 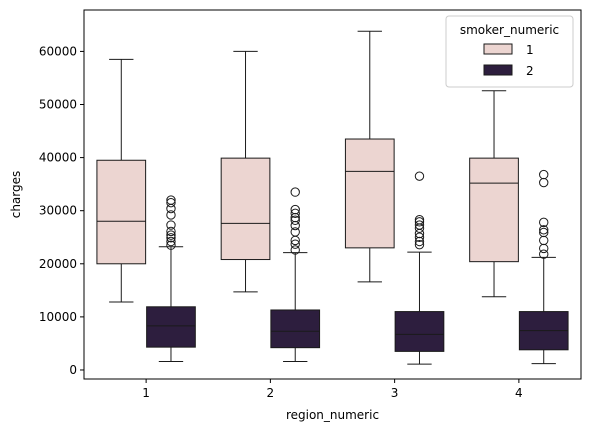 What do you see at coordinates (73, 370) in the screenshot?
I see `y-tick-label: 0` at bounding box center [73, 370].